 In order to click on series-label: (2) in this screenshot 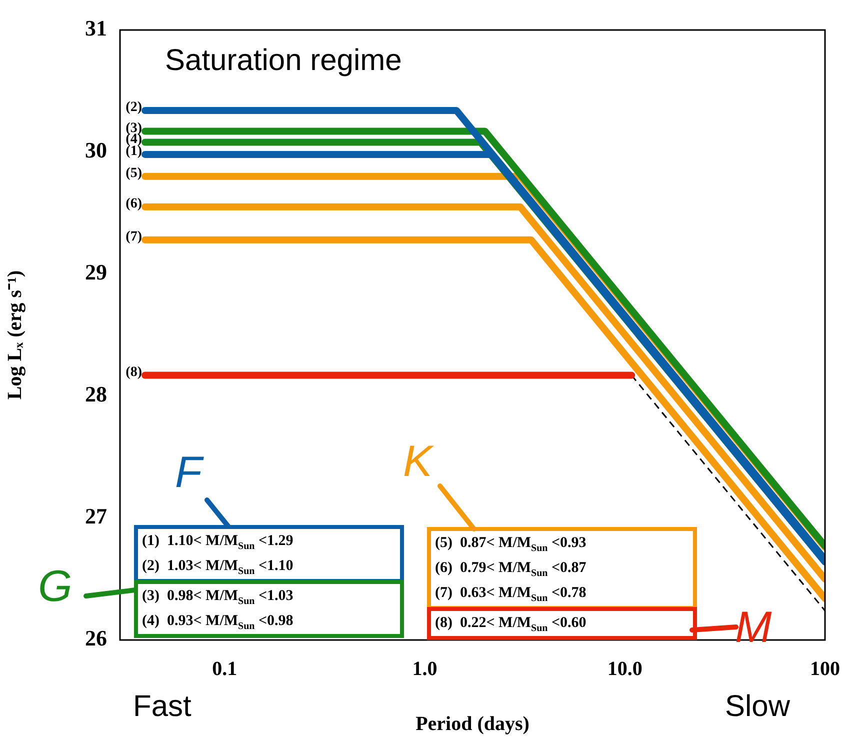, I will do `click(134, 108)`.